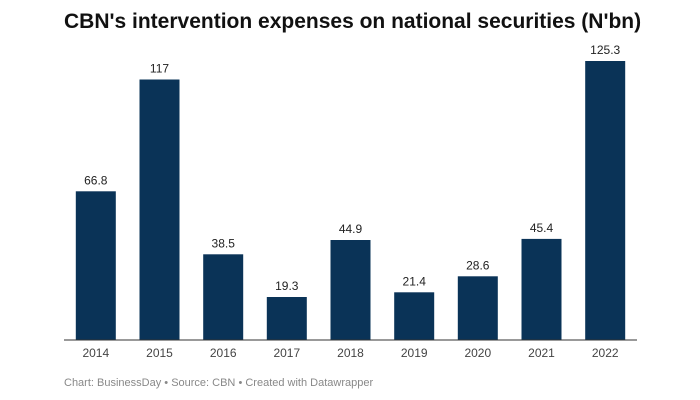  What do you see at coordinates (224, 243) in the screenshot?
I see `value-label-2016: 38.5` at bounding box center [224, 243].